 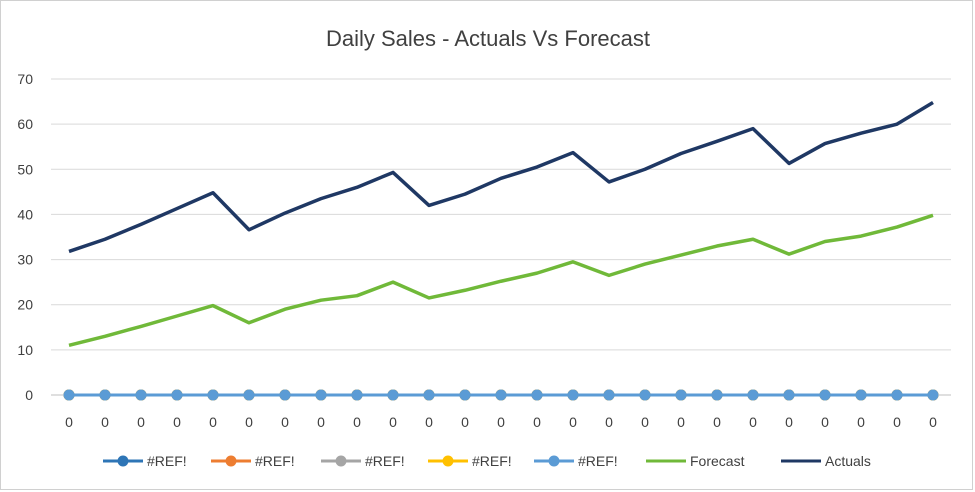 What do you see at coordinates (488, 38) in the screenshot?
I see `chart-title: Daily Sales - Actuals Vs Forecast` at bounding box center [488, 38].